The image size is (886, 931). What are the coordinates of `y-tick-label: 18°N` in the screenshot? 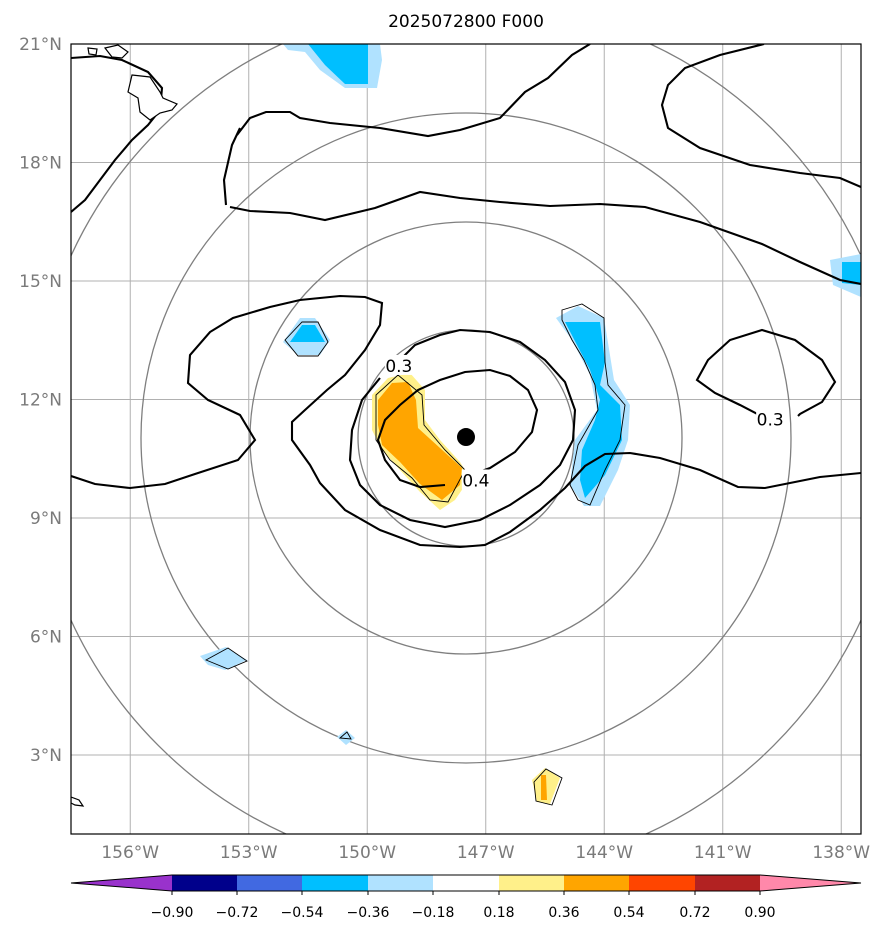 It's located at (40, 164).